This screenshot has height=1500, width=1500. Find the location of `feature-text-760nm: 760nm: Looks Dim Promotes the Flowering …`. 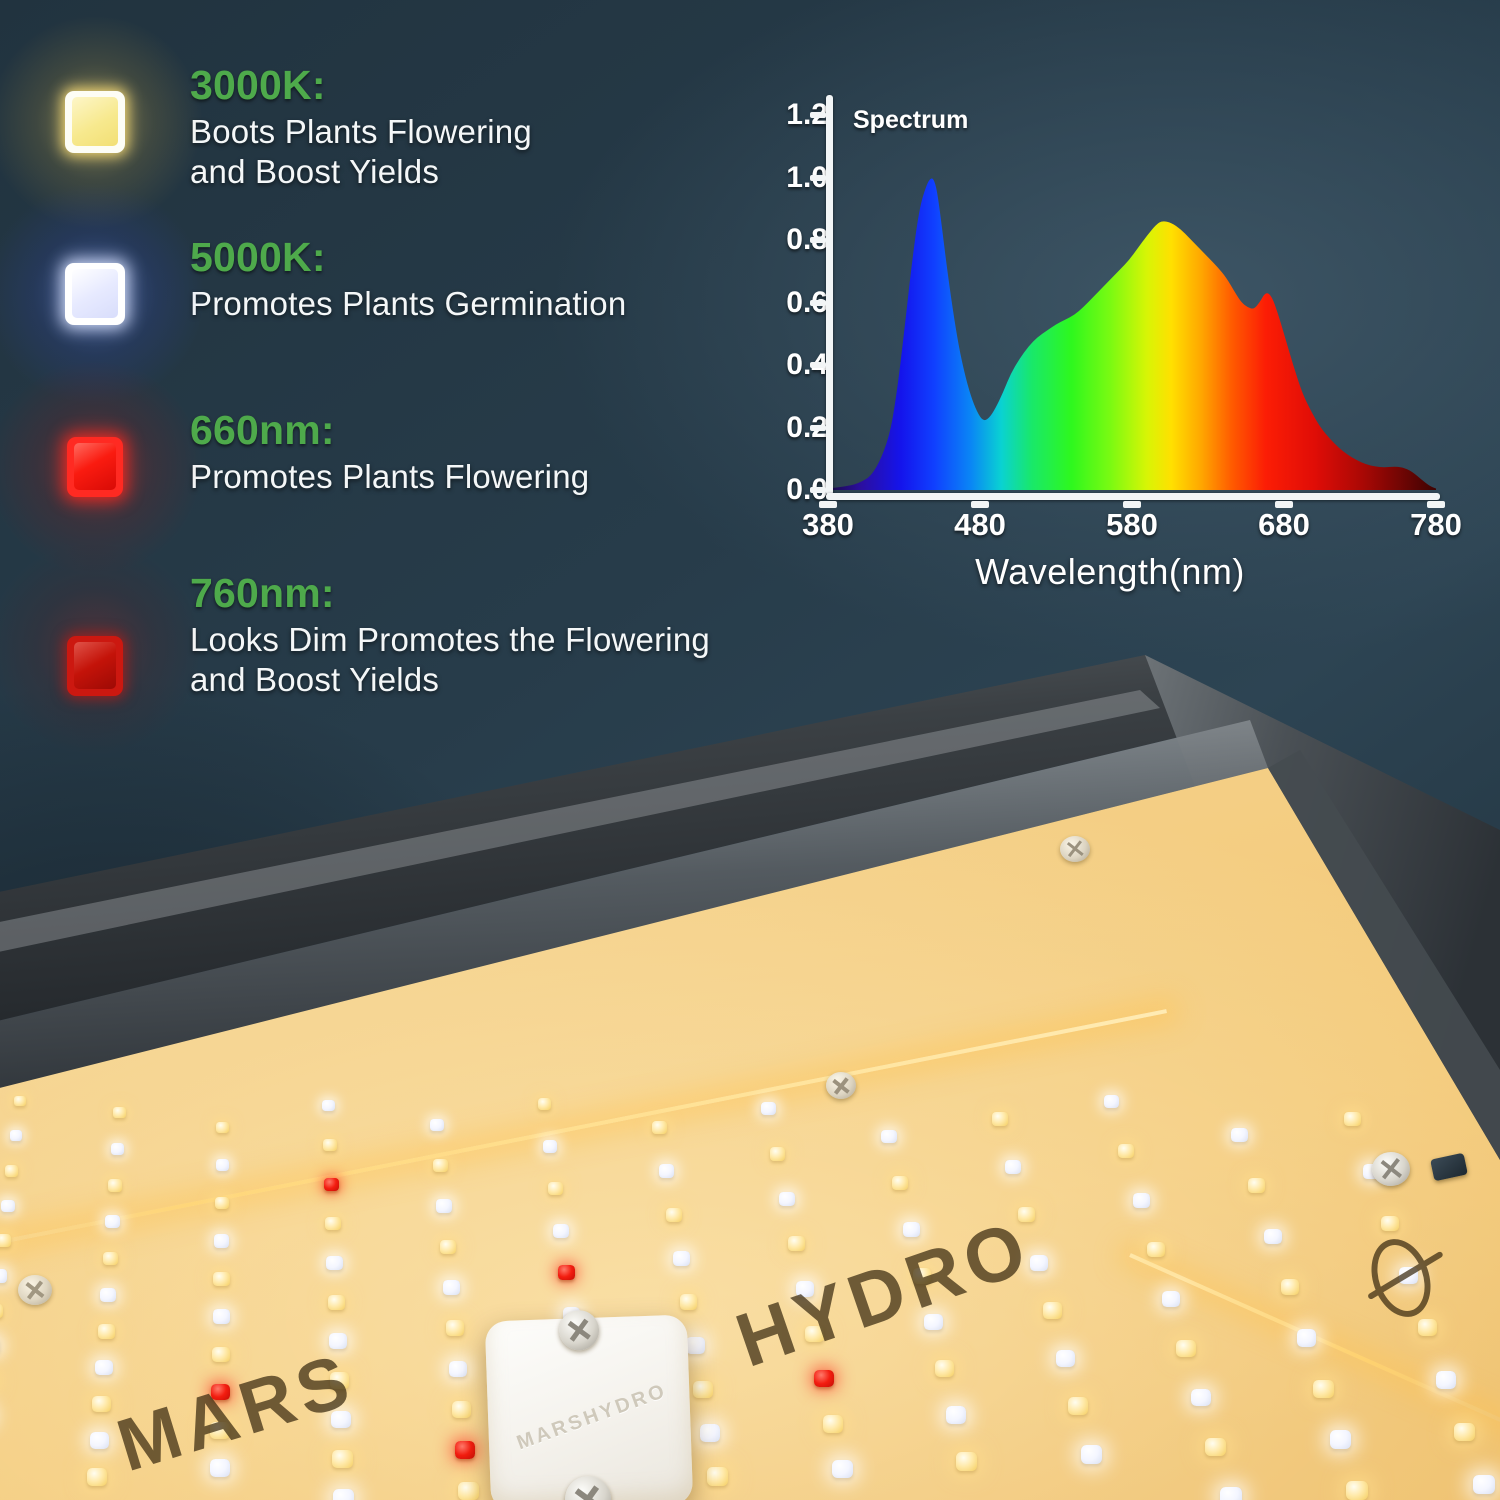

feature-text-760nm: 760nm: Looks Dim Promotes the Flowering … is located at coordinates (450, 635).